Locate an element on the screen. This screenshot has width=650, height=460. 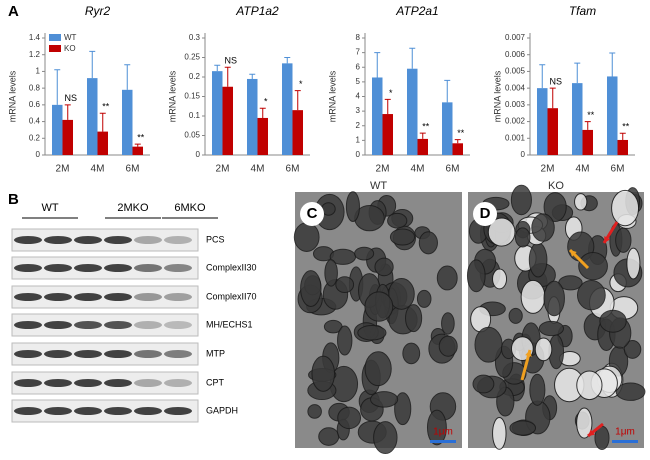
chart-title: ATP2a1 is located at coordinates (416, 11).